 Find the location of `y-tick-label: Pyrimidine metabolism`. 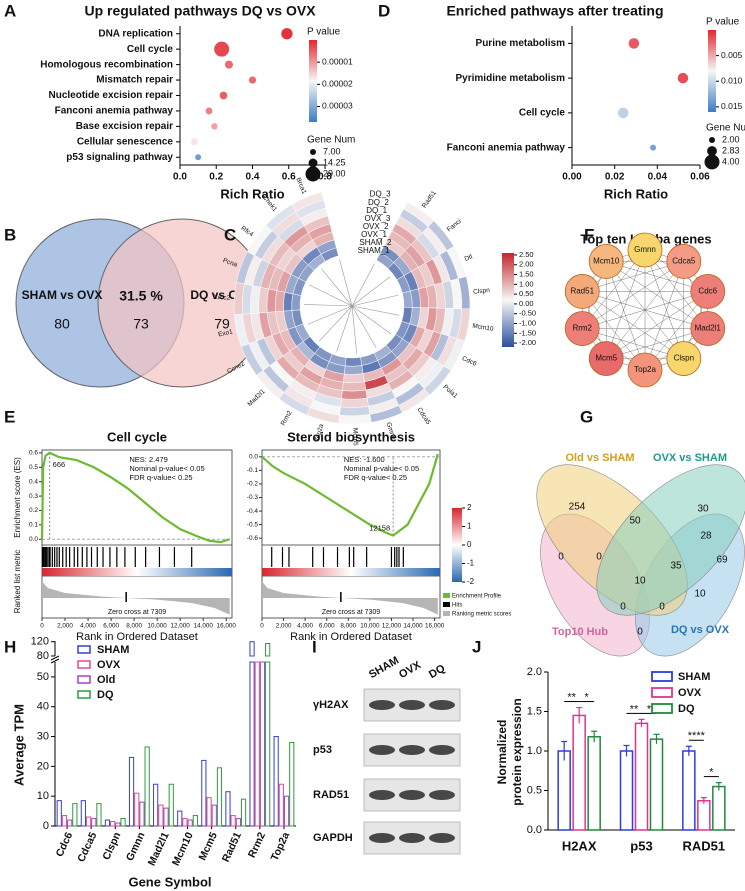

y-tick-label: Pyrimidine metabolism is located at coordinates (511, 78).